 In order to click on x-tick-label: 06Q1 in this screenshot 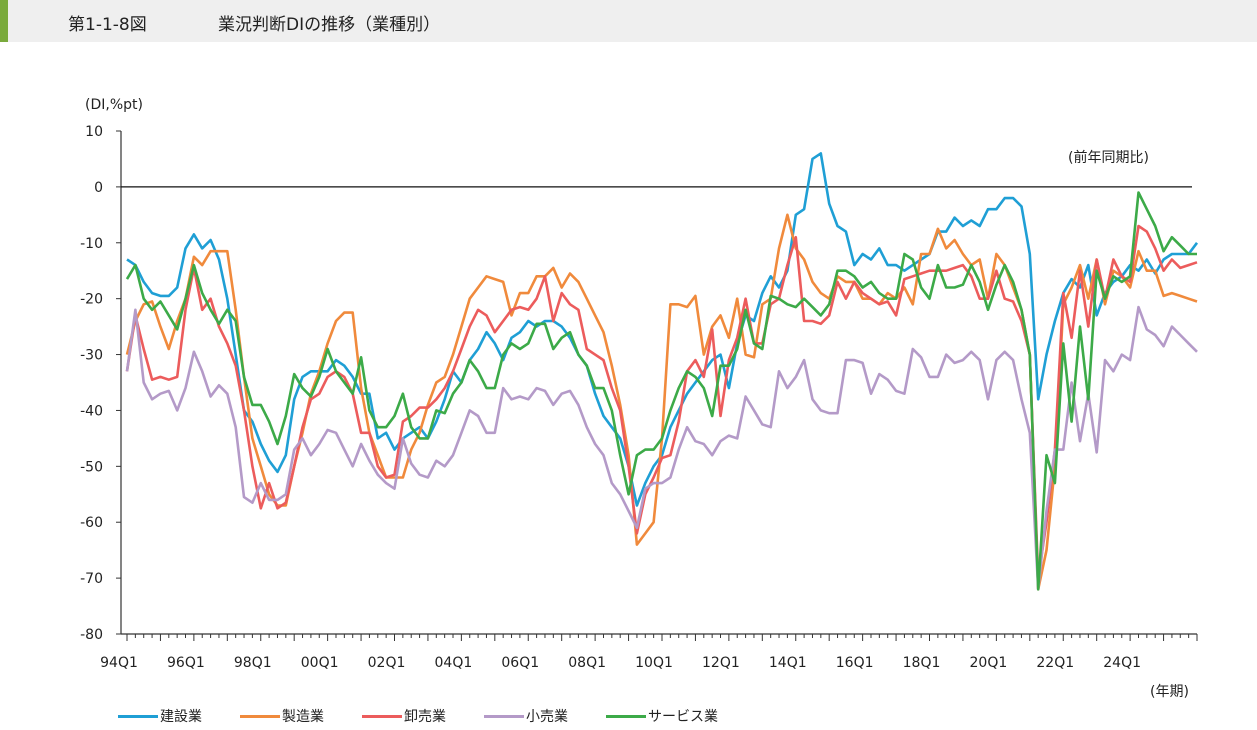, I will do `click(520, 663)`.